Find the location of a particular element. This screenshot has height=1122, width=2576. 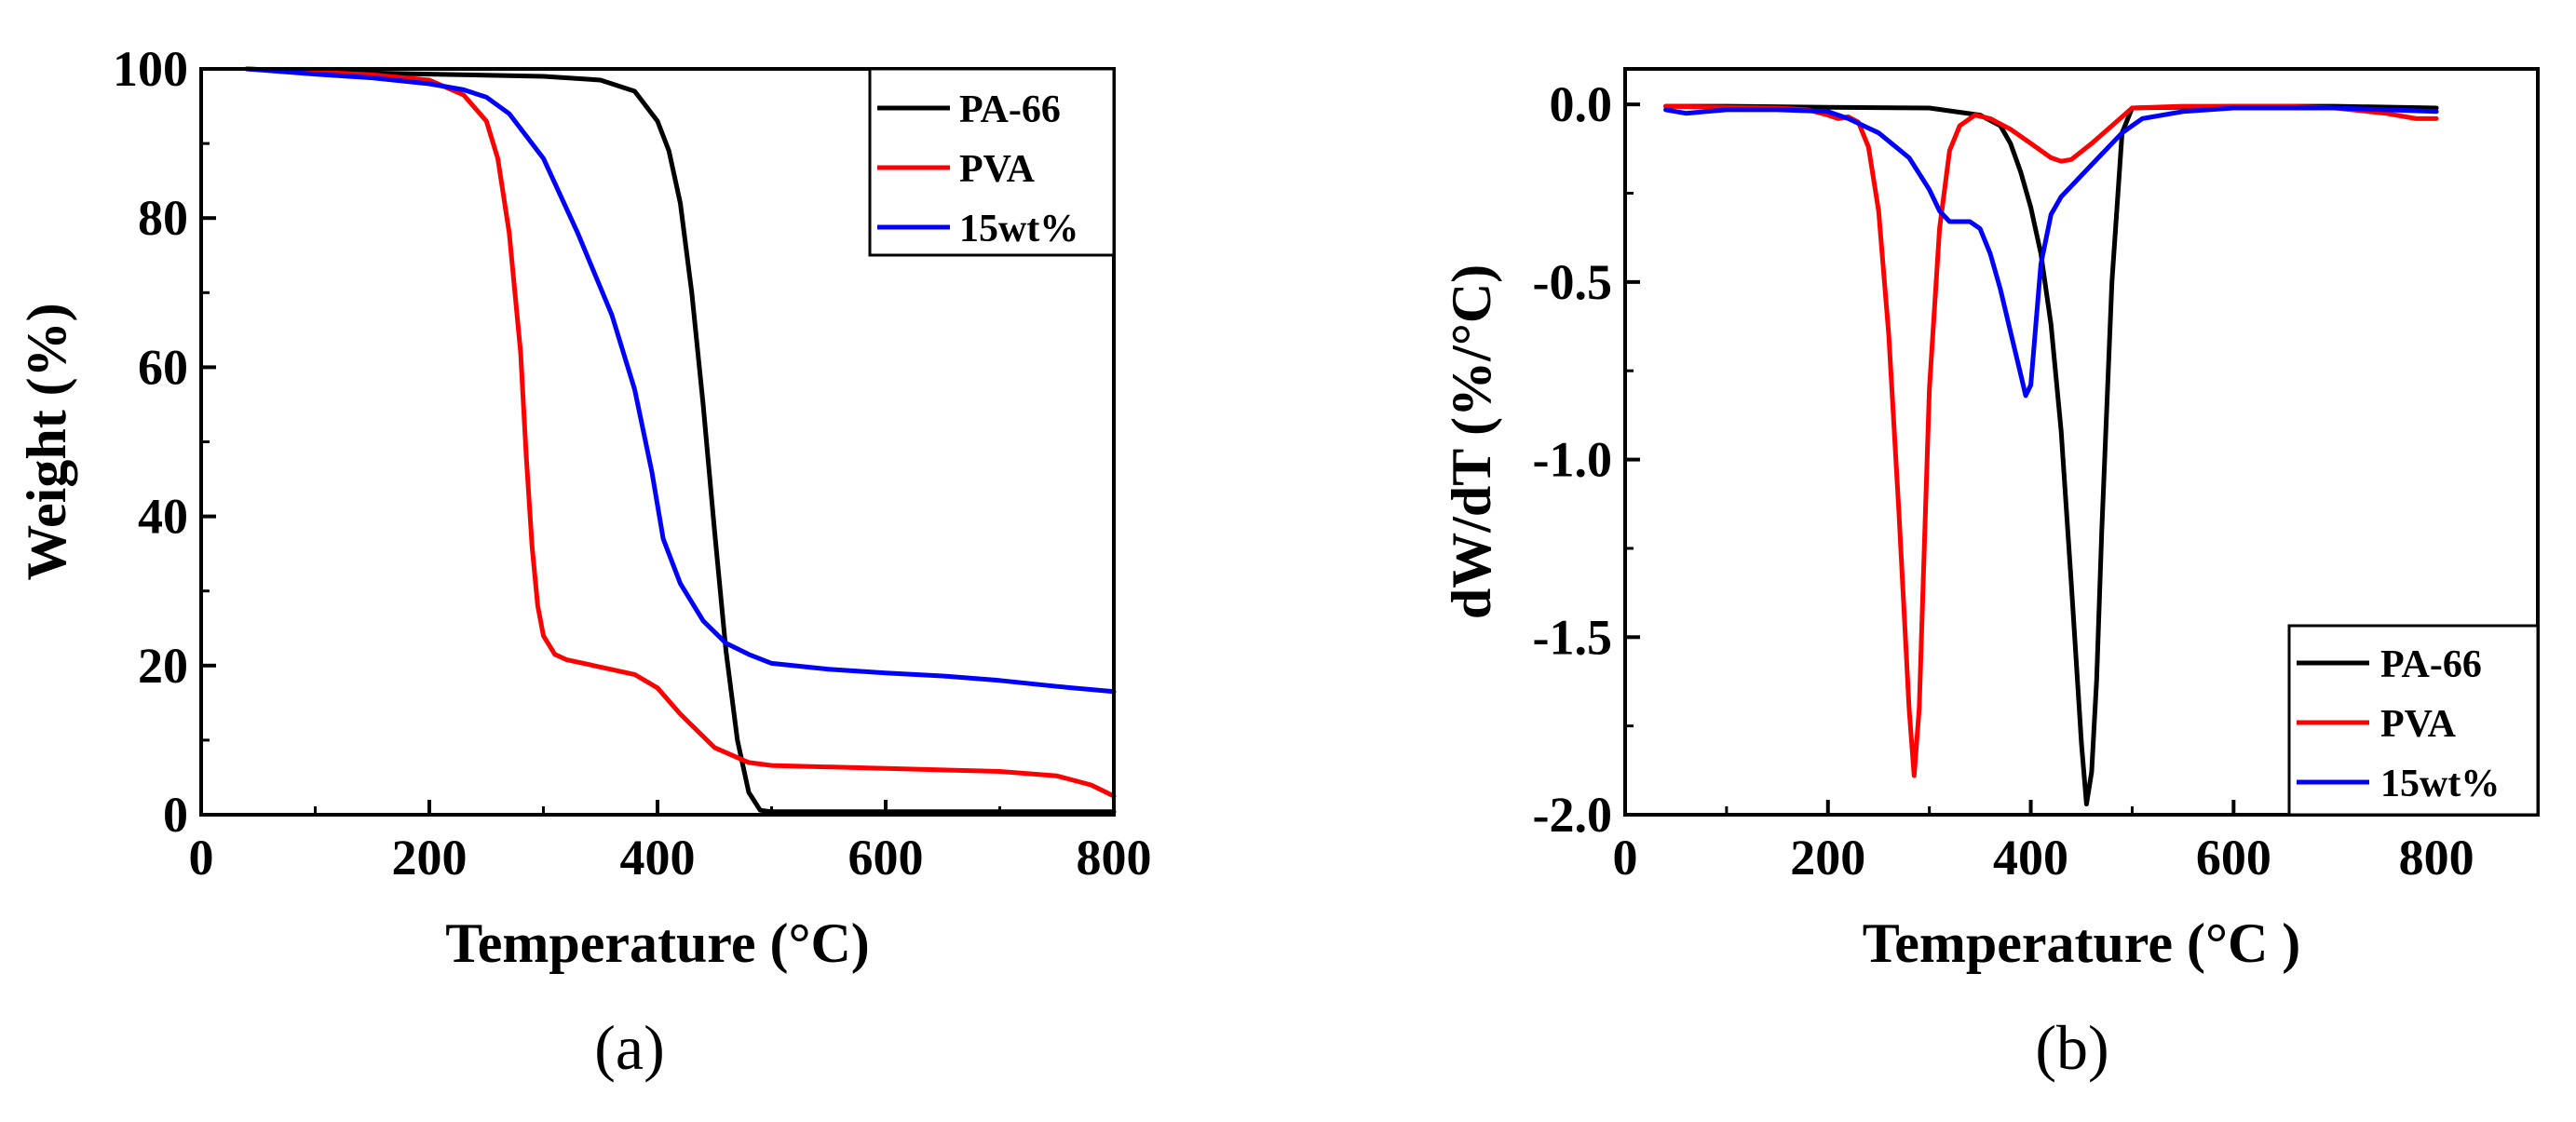

panel-a-x-tick-label: 800 is located at coordinates (1114, 857).